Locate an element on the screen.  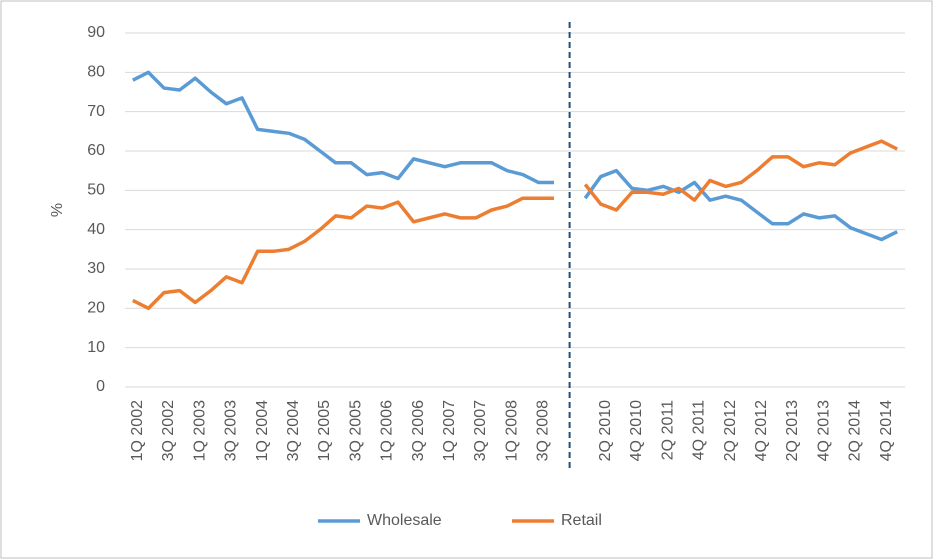
y-tick-label: 80 is located at coordinates (96, 72).